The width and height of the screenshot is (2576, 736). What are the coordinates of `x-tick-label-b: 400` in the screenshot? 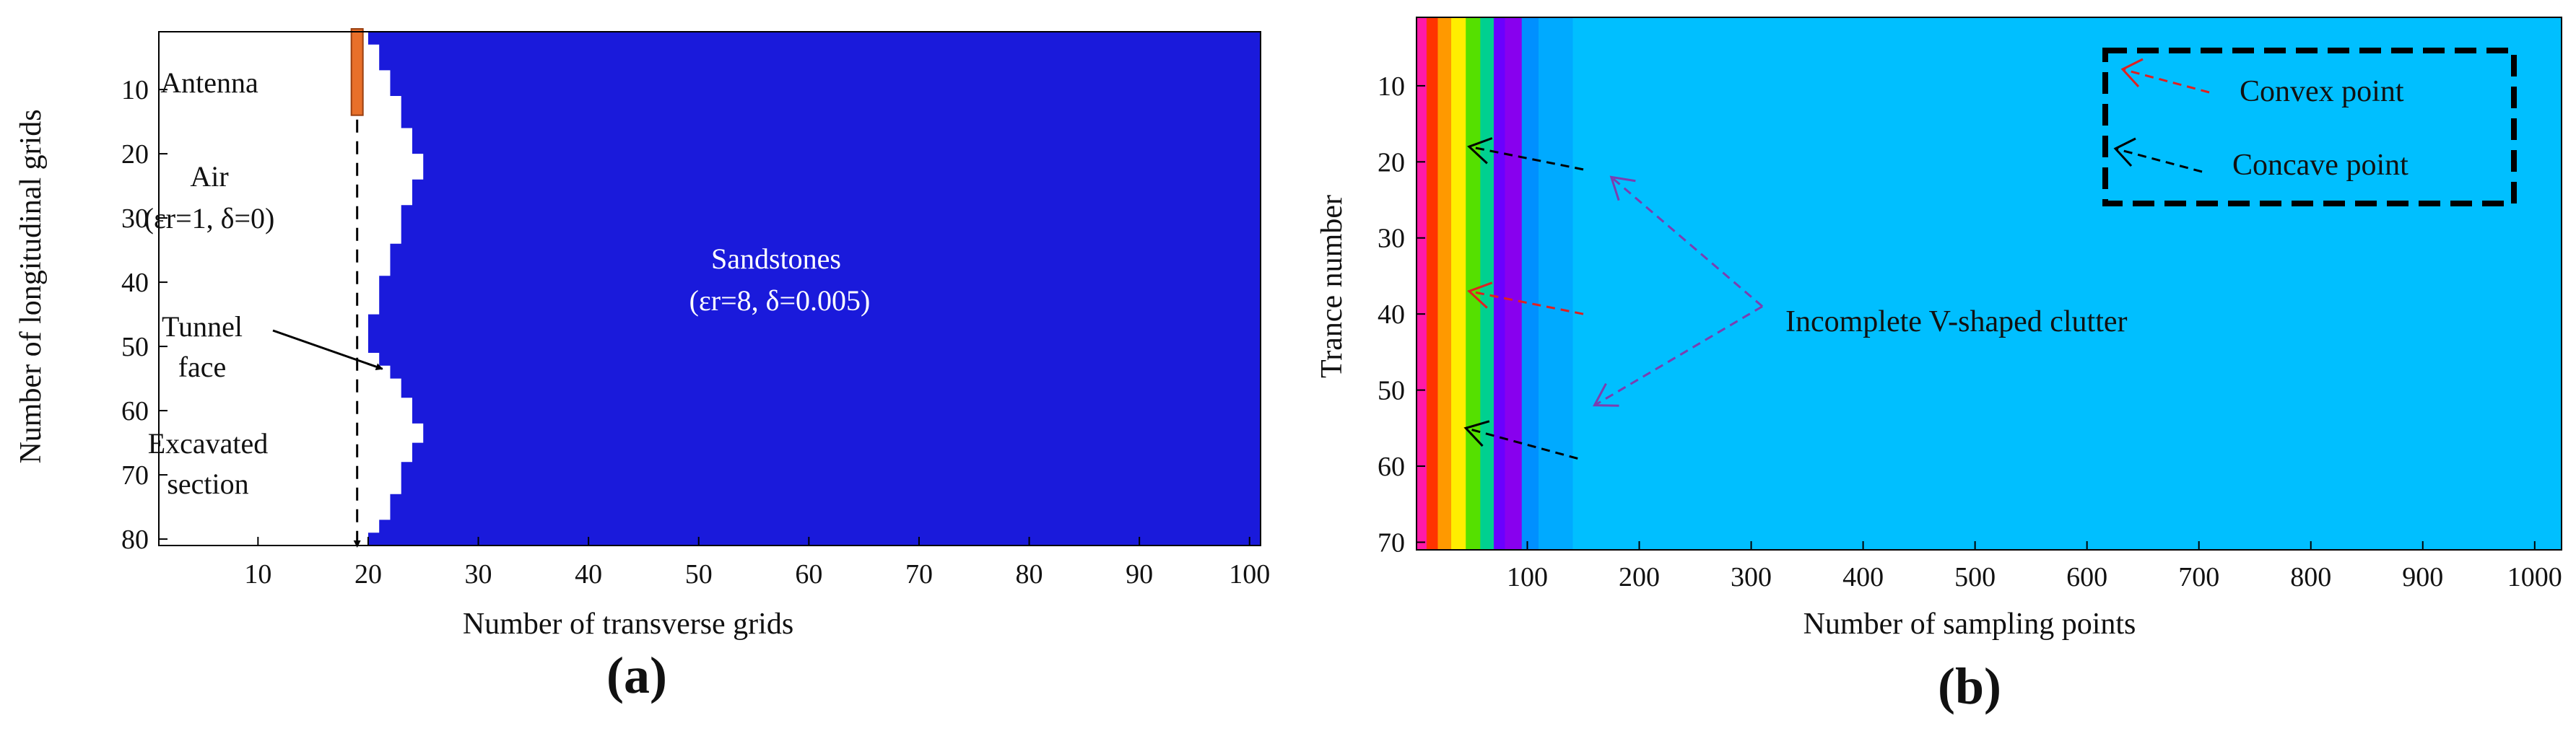 It's located at (1863, 577).